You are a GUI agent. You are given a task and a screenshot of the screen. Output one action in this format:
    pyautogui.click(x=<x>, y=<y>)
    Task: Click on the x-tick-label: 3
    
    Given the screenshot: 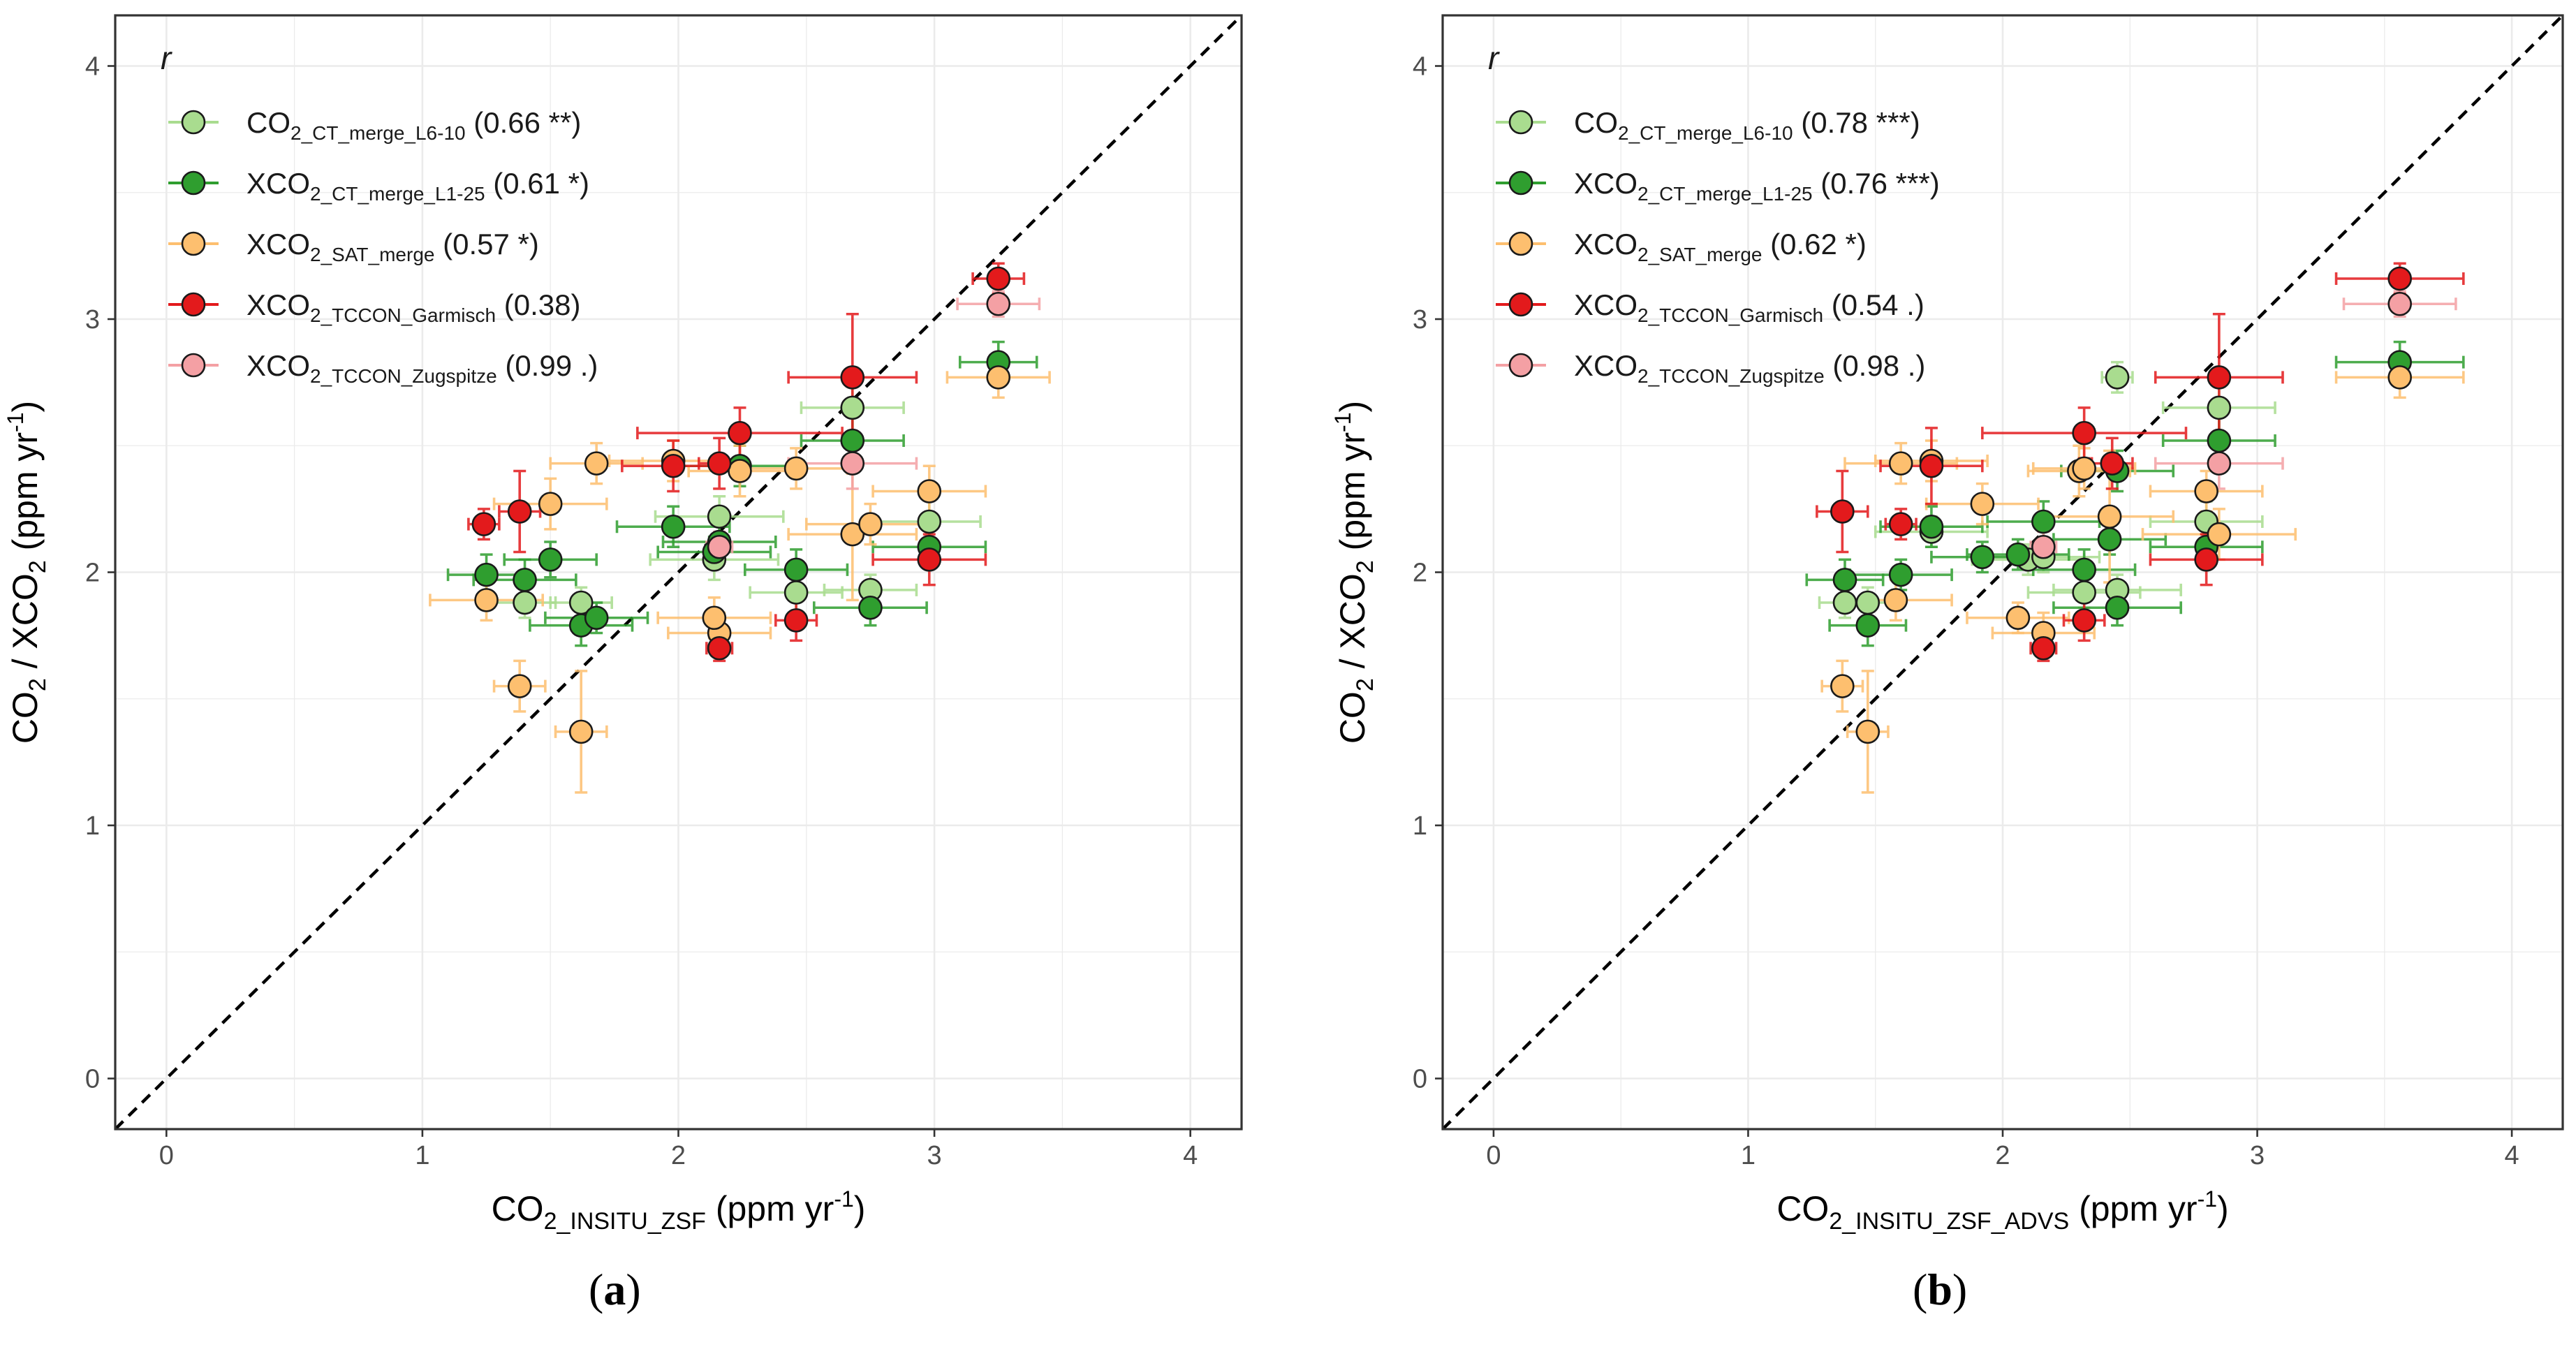 What is the action you would take?
    pyautogui.click(x=934, y=1155)
    